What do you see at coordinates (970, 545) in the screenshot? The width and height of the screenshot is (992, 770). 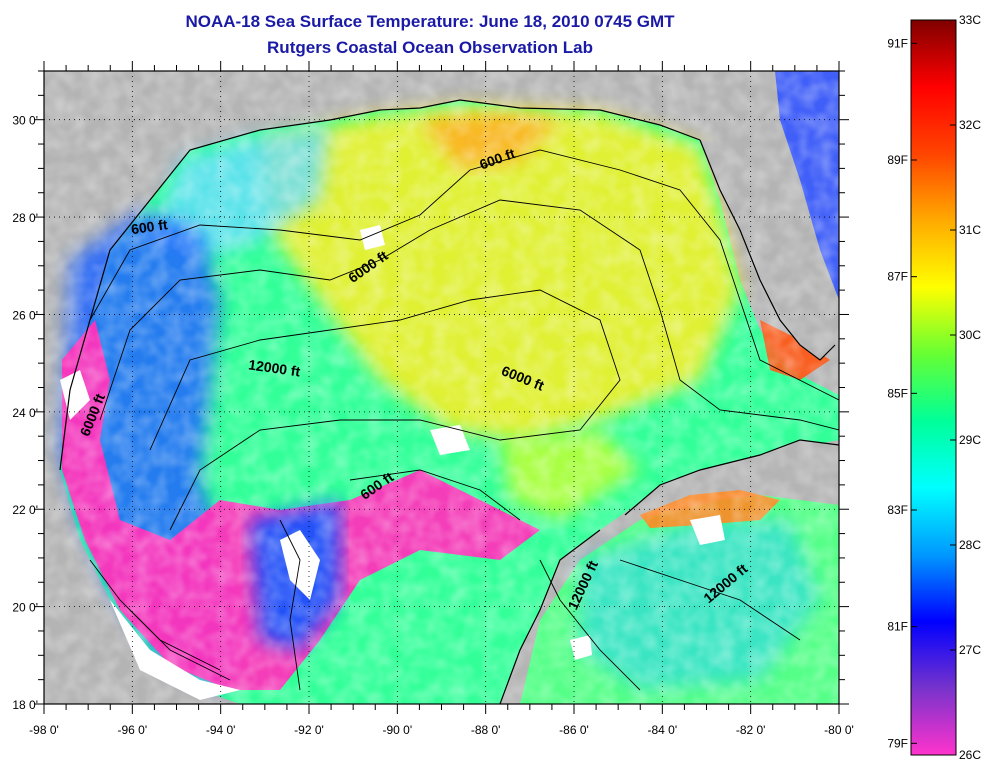 I see `celsius-label: 28C` at bounding box center [970, 545].